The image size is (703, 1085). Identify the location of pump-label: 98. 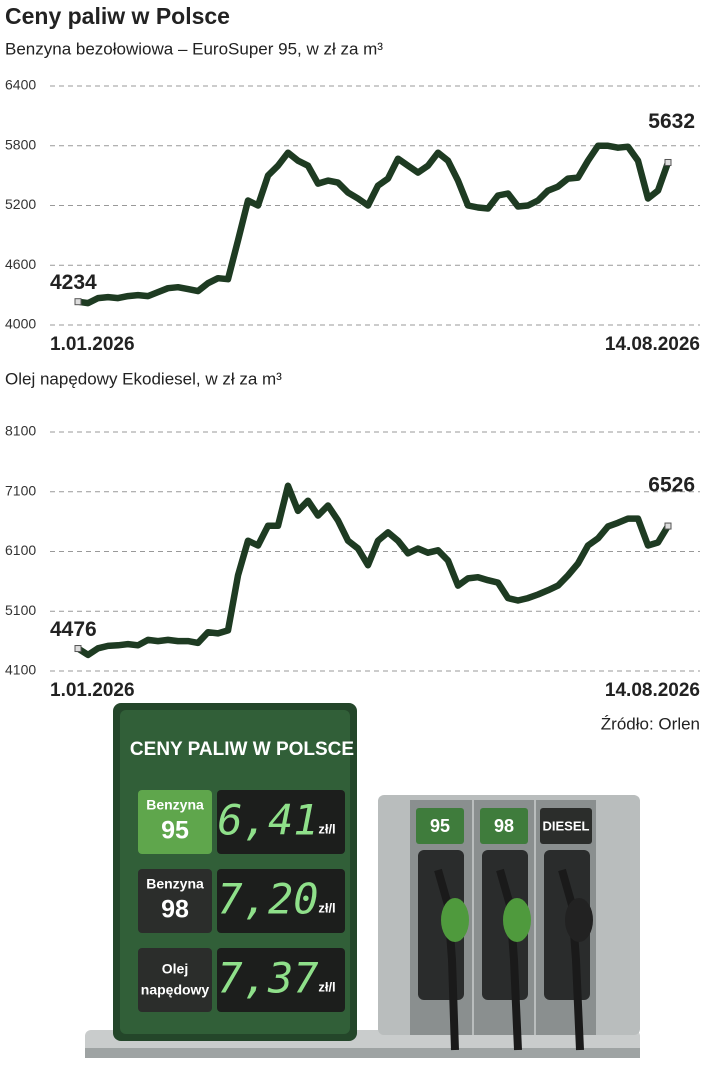
(504, 826).